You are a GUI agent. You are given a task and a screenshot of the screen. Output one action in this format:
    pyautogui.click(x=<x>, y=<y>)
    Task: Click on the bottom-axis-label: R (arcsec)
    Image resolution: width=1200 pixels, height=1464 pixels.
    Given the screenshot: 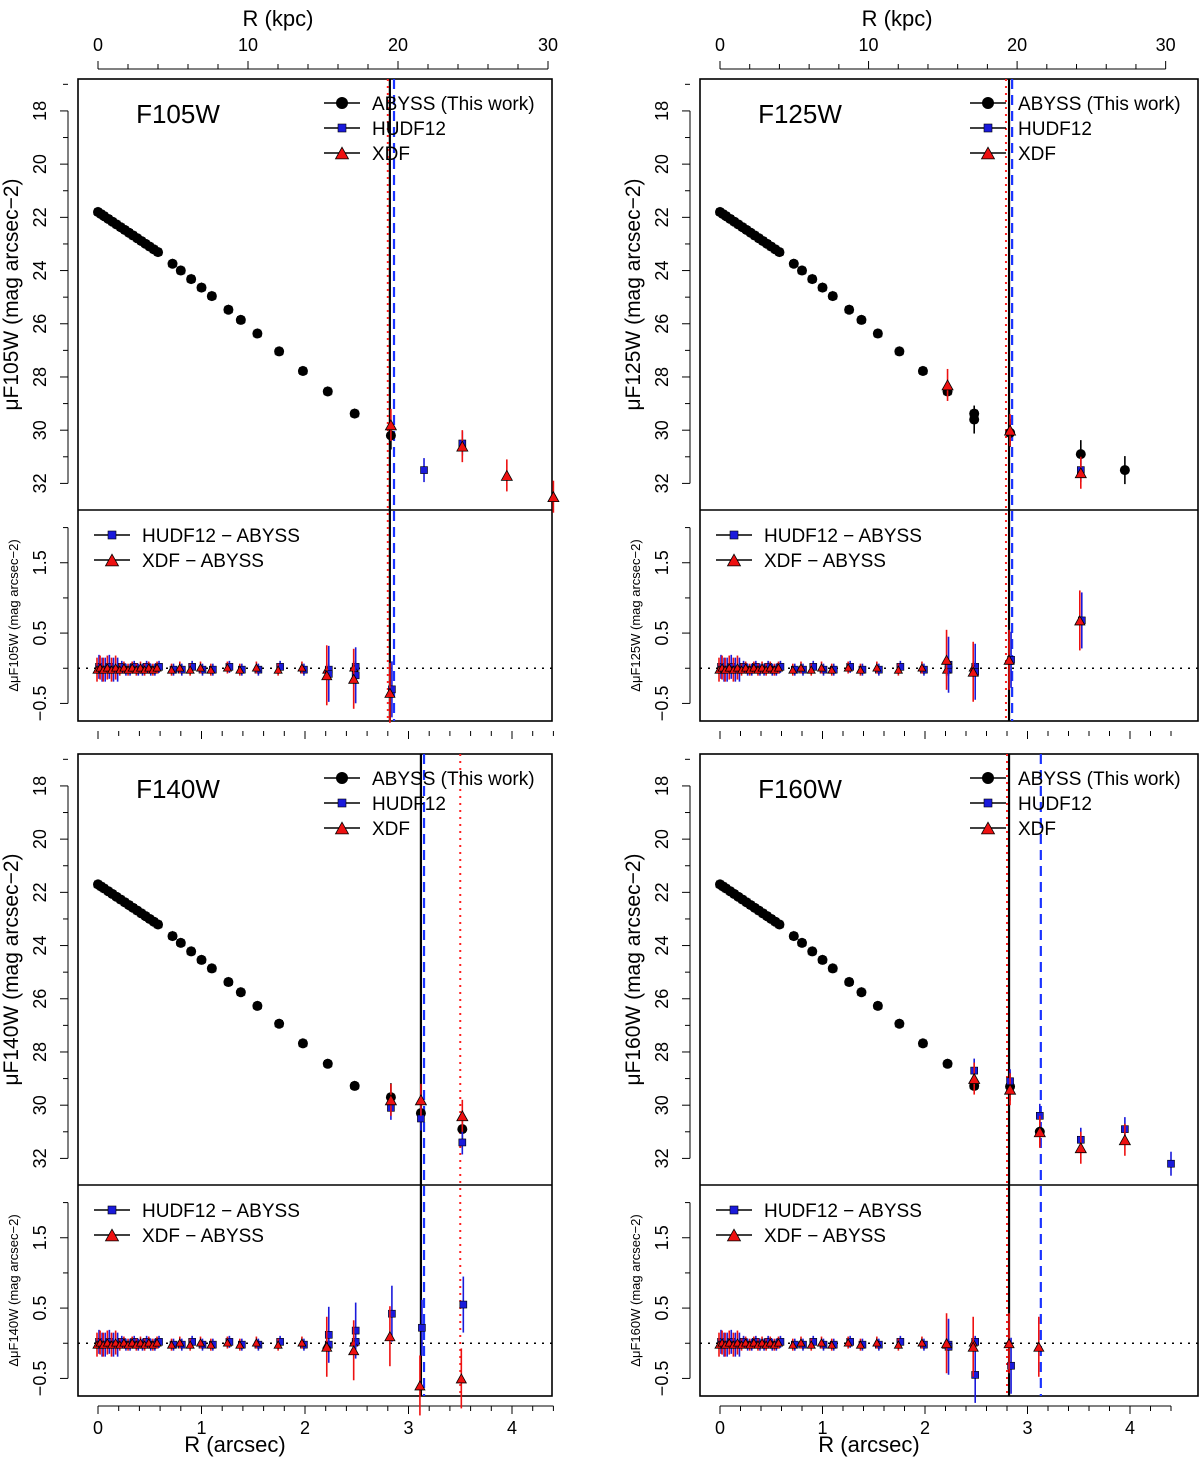 What is the action you would take?
    pyautogui.click(x=868, y=1444)
    